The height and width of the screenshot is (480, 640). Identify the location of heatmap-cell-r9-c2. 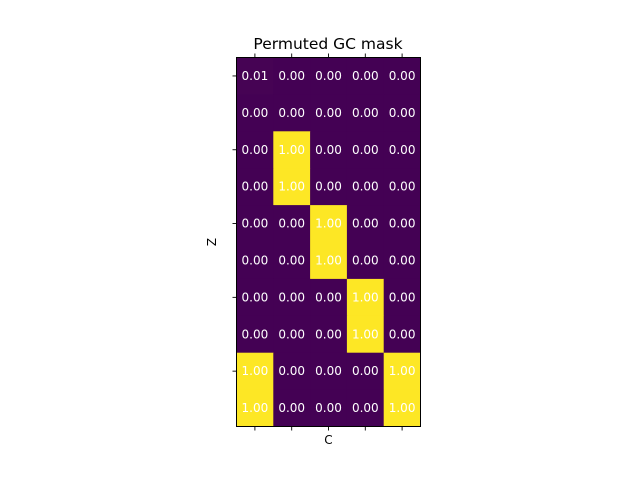
(329, 408).